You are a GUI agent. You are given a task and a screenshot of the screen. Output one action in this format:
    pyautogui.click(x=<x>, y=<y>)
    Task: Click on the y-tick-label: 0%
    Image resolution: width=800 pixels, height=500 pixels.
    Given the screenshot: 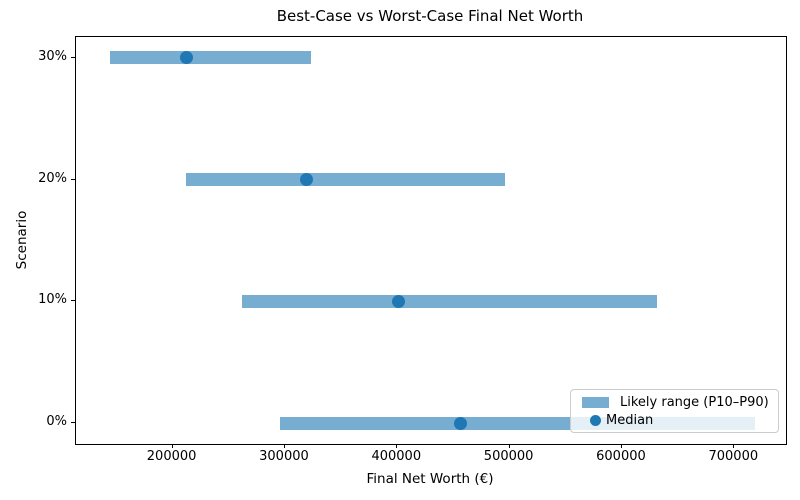 What is the action you would take?
    pyautogui.click(x=56, y=422)
    